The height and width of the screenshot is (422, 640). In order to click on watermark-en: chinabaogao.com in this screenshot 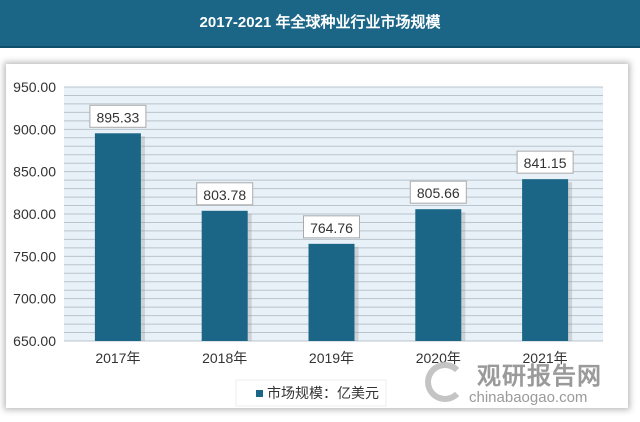, I will do `click(528, 397)`.